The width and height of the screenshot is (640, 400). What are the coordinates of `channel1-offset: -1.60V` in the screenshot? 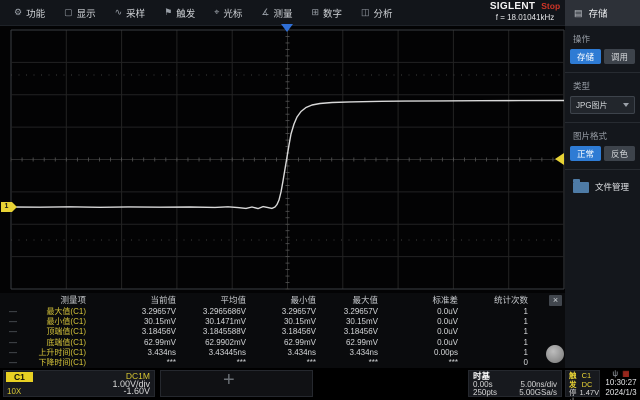 It's located at (136, 391).